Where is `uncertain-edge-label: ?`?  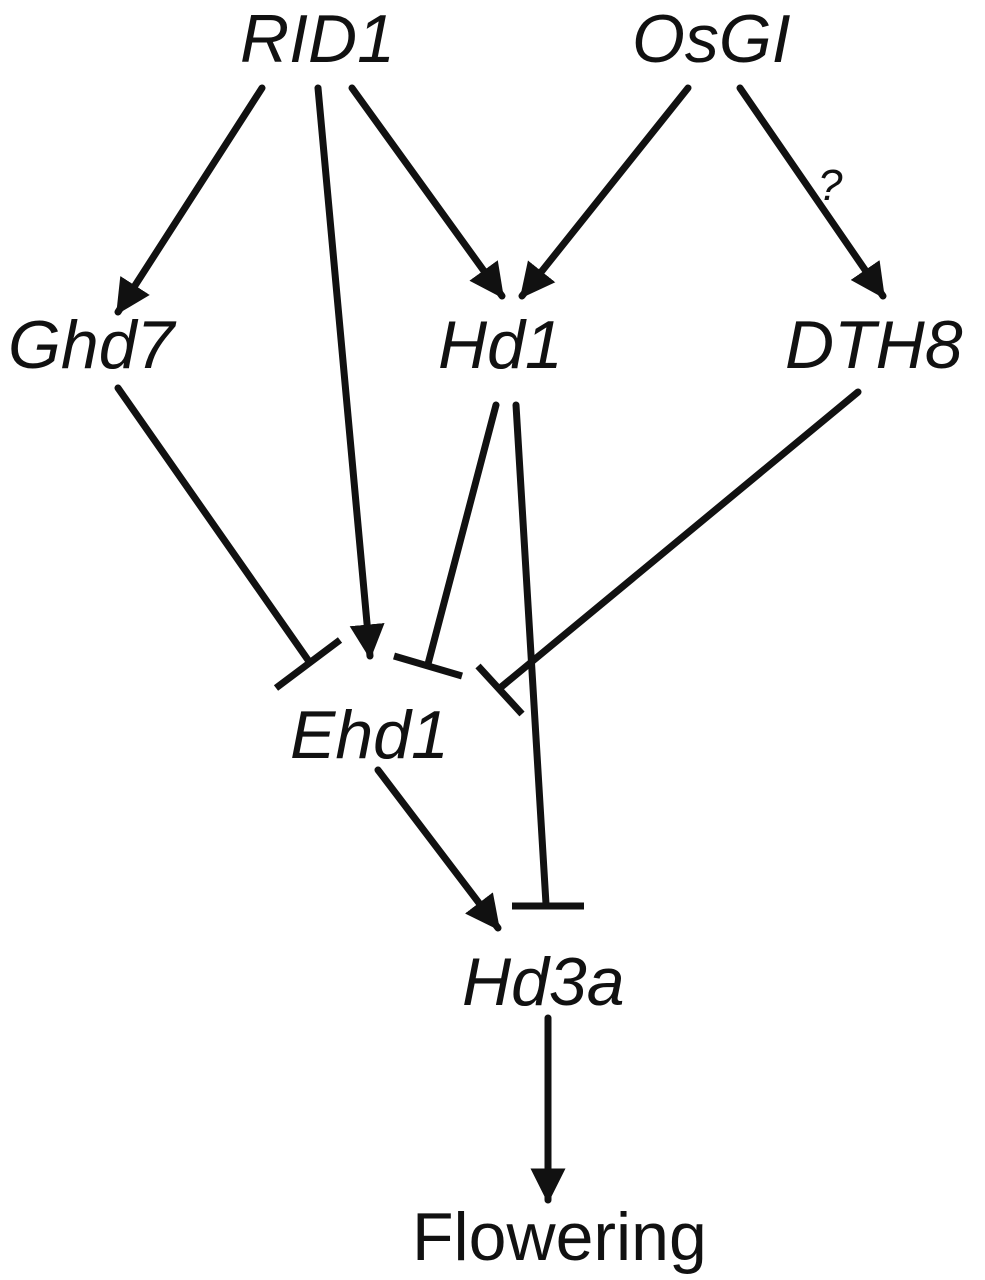 uncertain-edge-label: ? is located at coordinates (830, 185).